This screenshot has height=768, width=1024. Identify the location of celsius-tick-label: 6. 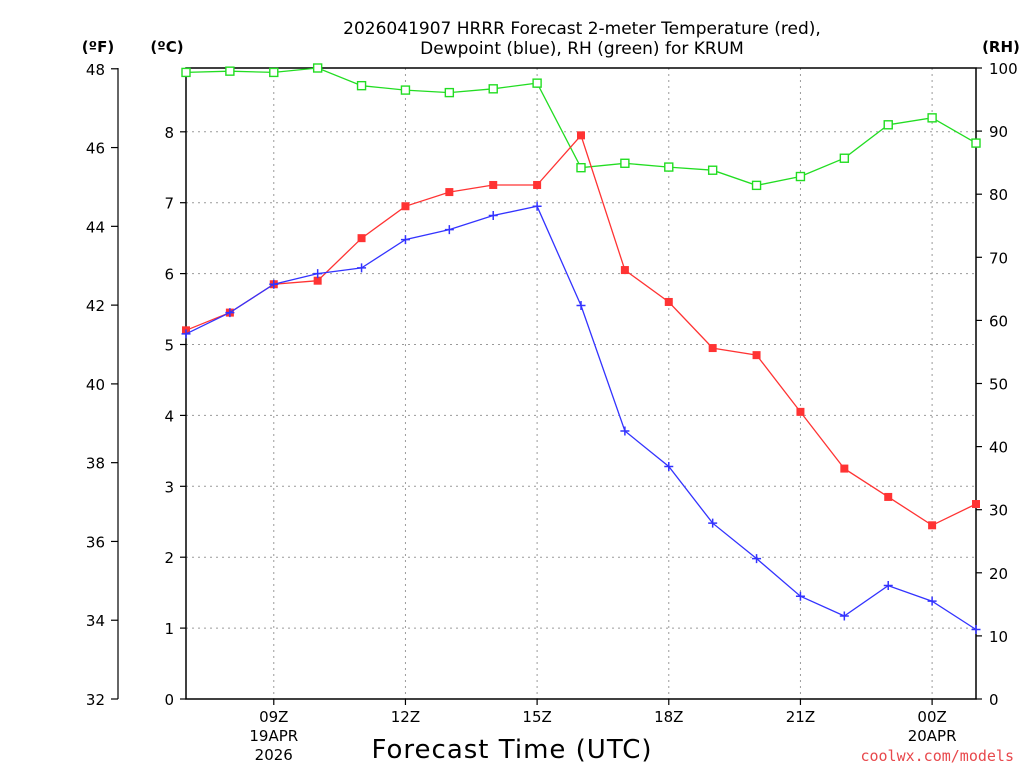
(169, 275).